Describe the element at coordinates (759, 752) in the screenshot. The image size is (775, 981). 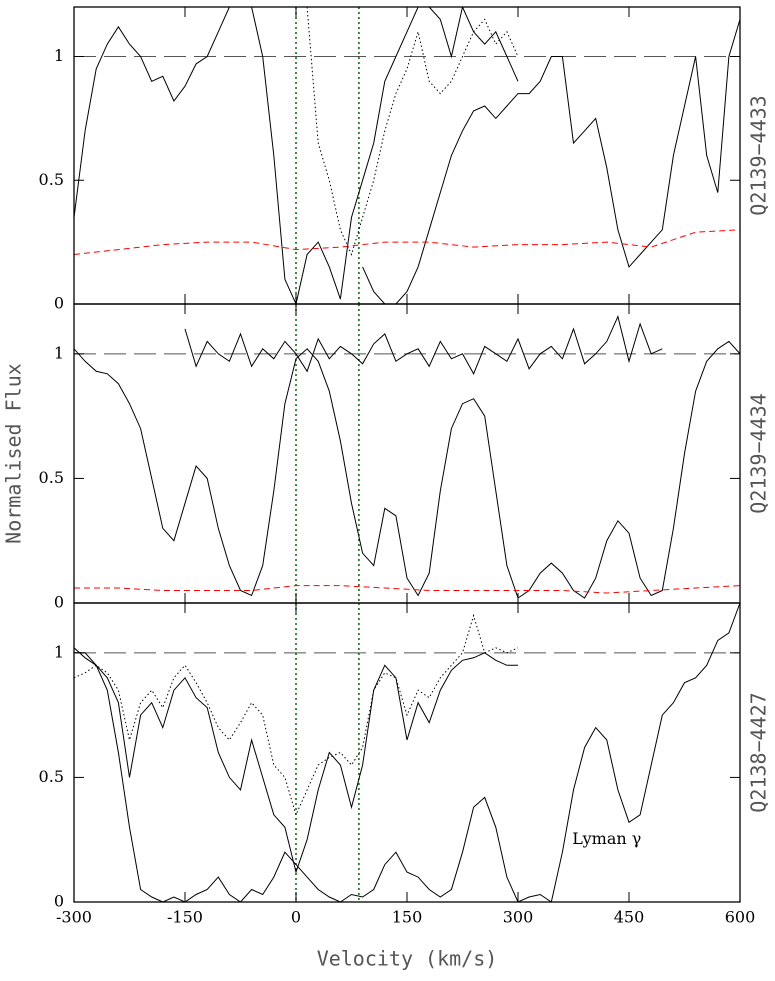
I see `panel-label: Q2138−4427` at that location.